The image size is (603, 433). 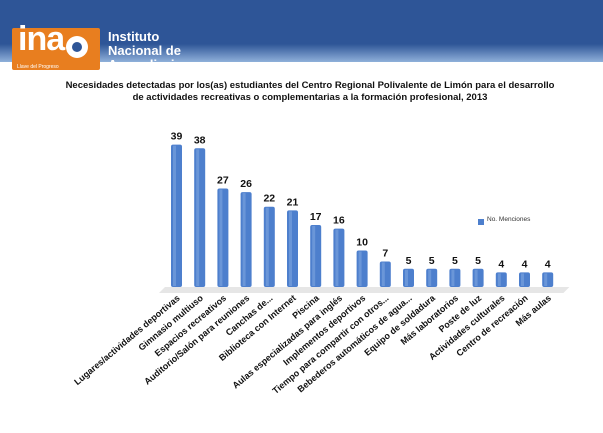 What do you see at coordinates (38, 67) in the screenshot?
I see `logo-tagline: Llave del Progreso` at bounding box center [38, 67].